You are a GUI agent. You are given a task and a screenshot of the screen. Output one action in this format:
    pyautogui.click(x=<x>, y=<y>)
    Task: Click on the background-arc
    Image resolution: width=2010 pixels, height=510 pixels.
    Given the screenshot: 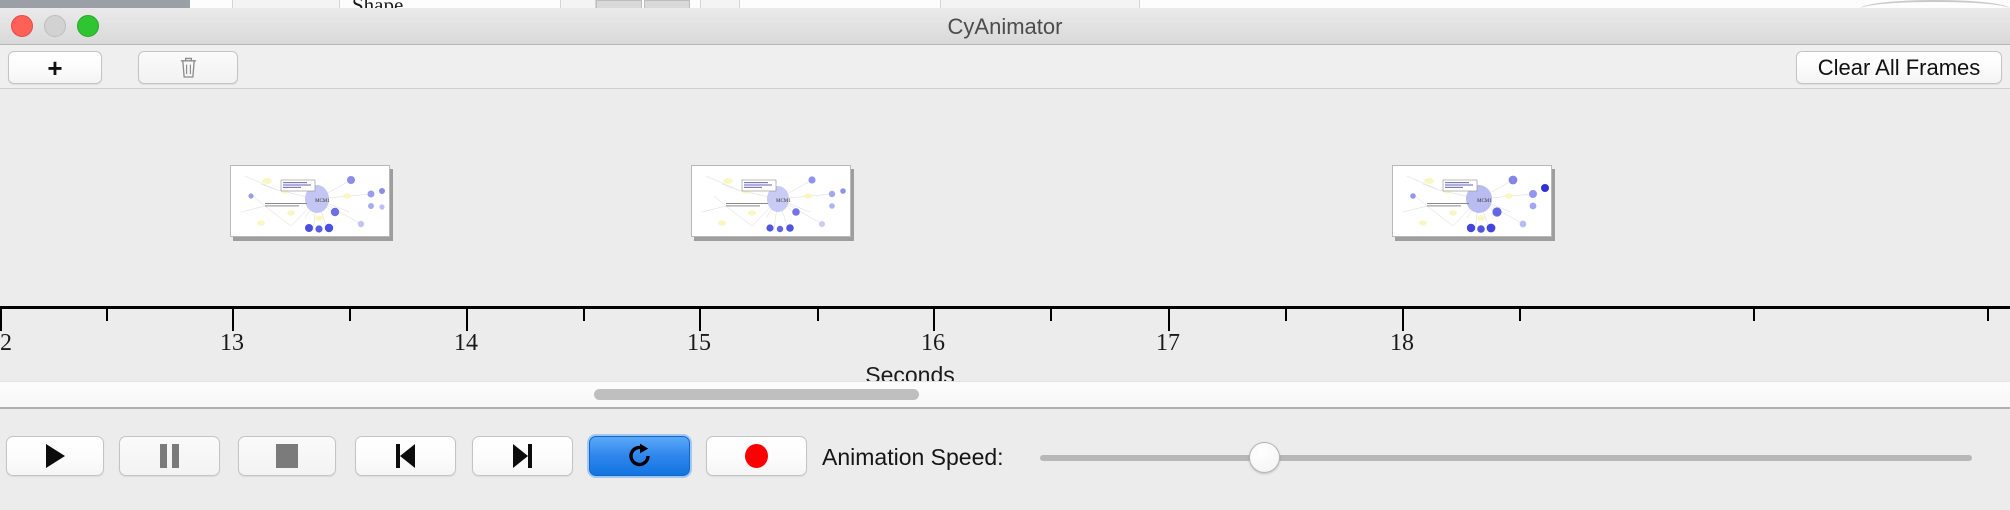 What is the action you would take?
    pyautogui.click(x=1935, y=5)
    